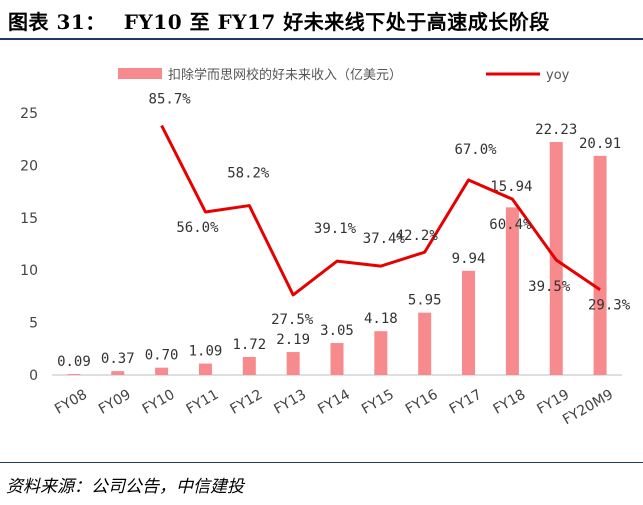  Describe the element at coordinates (549, 287) in the screenshot. I see `yoy-value-label: 39.5%` at that location.